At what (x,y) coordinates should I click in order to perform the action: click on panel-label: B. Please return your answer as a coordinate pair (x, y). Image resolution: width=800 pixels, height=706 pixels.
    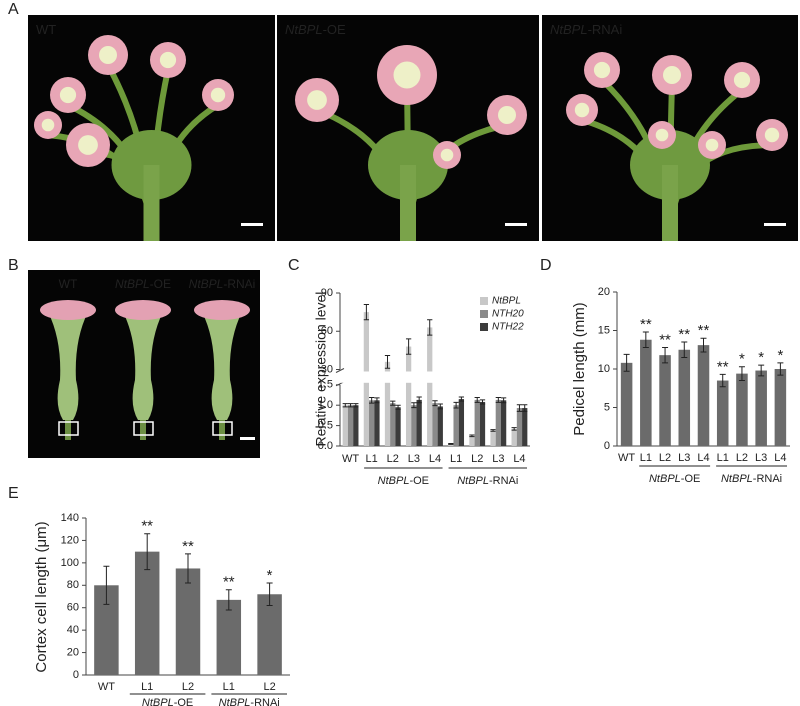
    Looking at the image, I should click on (13, 265).